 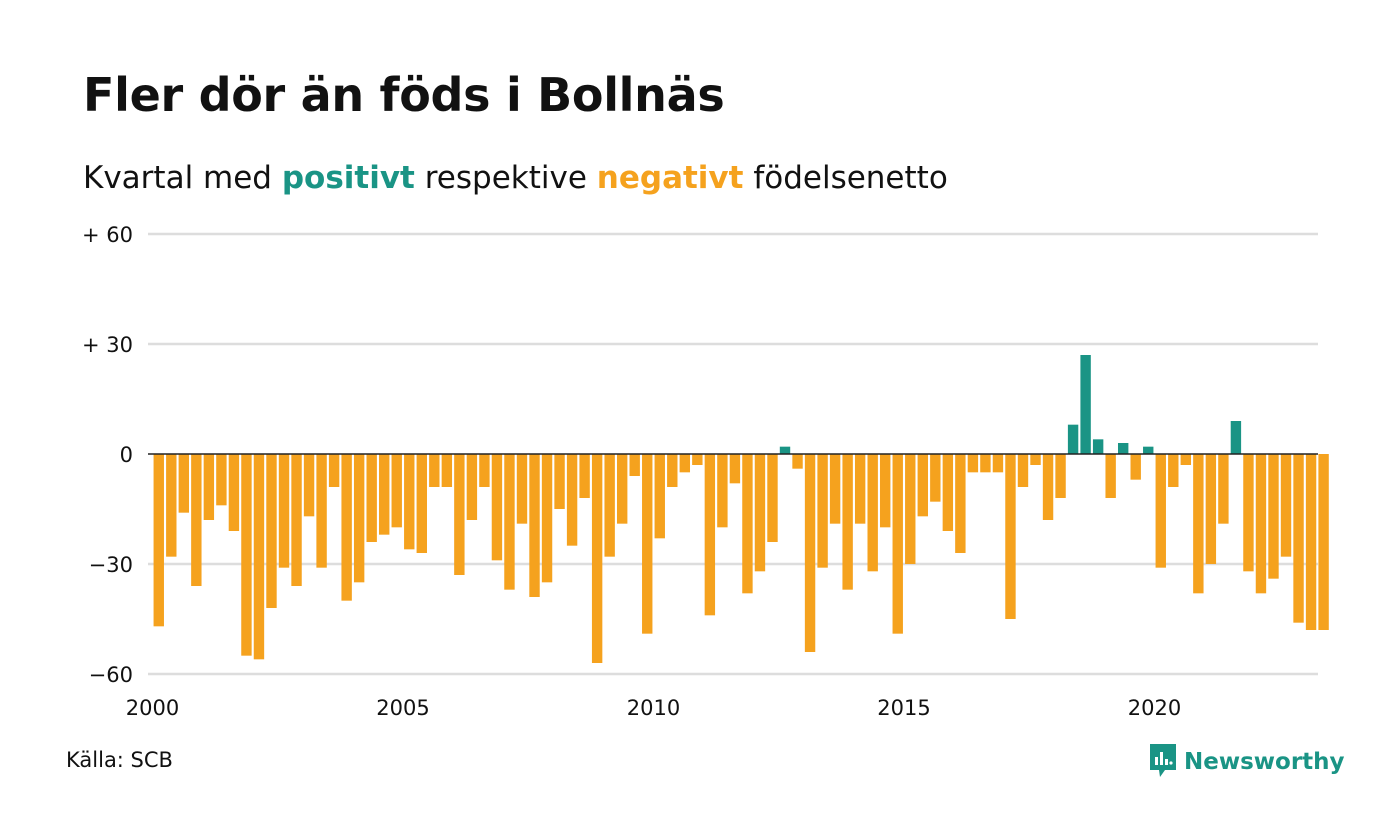 What do you see at coordinates (622, 489) in the screenshot?
I see `bar-2009-q2` at bounding box center [622, 489].